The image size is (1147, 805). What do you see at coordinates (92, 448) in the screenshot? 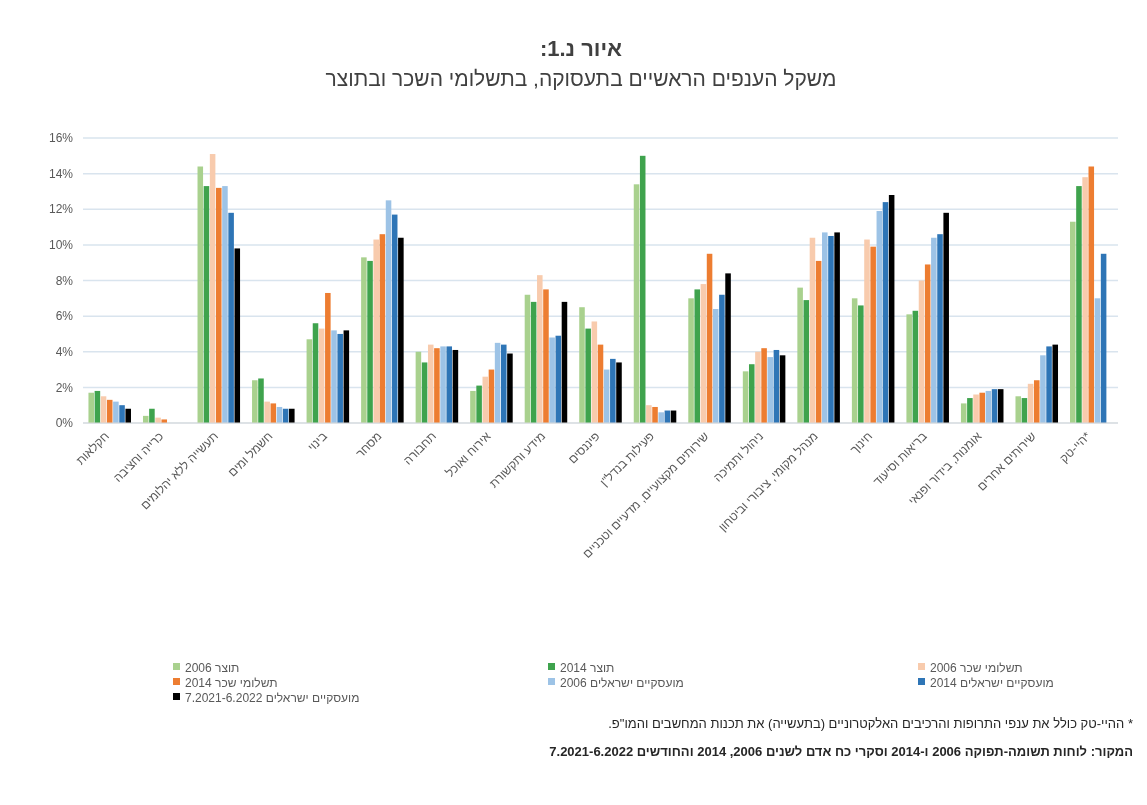
I see `x-tick-label: חקלאות` at bounding box center [92, 448].